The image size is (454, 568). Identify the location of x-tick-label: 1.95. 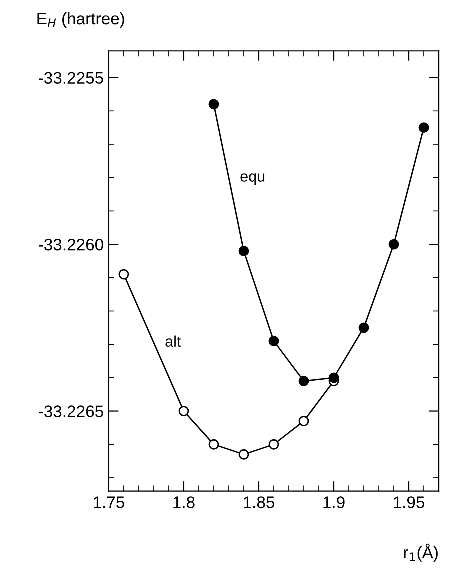
(409, 502).